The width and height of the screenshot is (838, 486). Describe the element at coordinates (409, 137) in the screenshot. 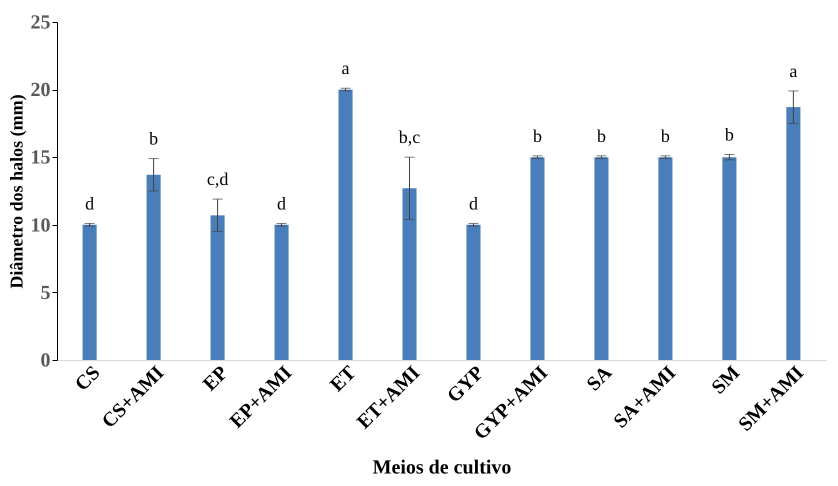

I see `annotation: b,c` at that location.